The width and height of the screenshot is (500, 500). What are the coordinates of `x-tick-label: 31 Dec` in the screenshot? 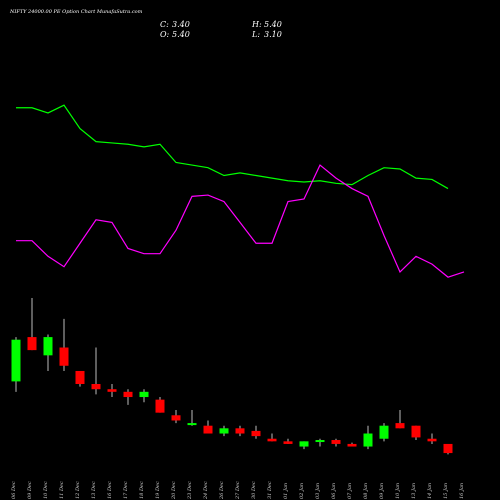 It's located at (270, 490).